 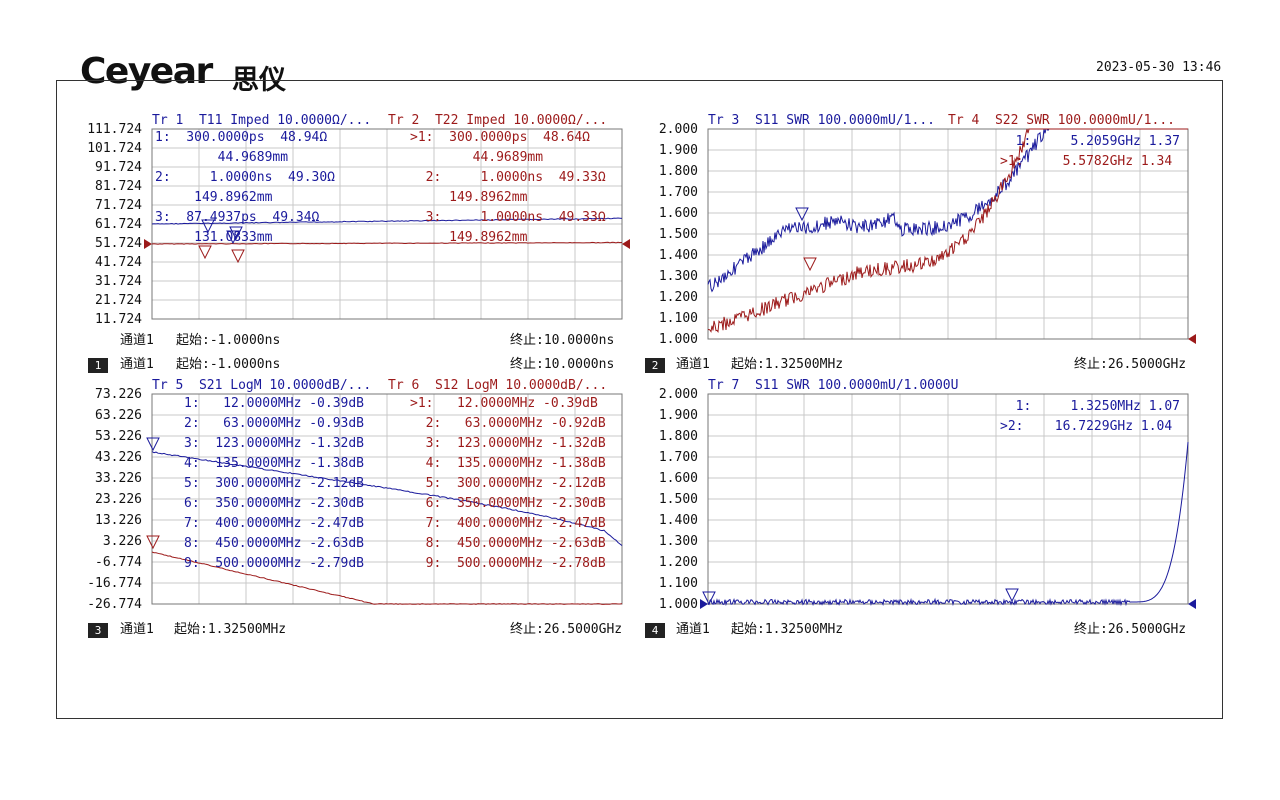 What do you see at coordinates (118, 262) in the screenshot?
I see `y-tick: 41.724` at bounding box center [118, 262].